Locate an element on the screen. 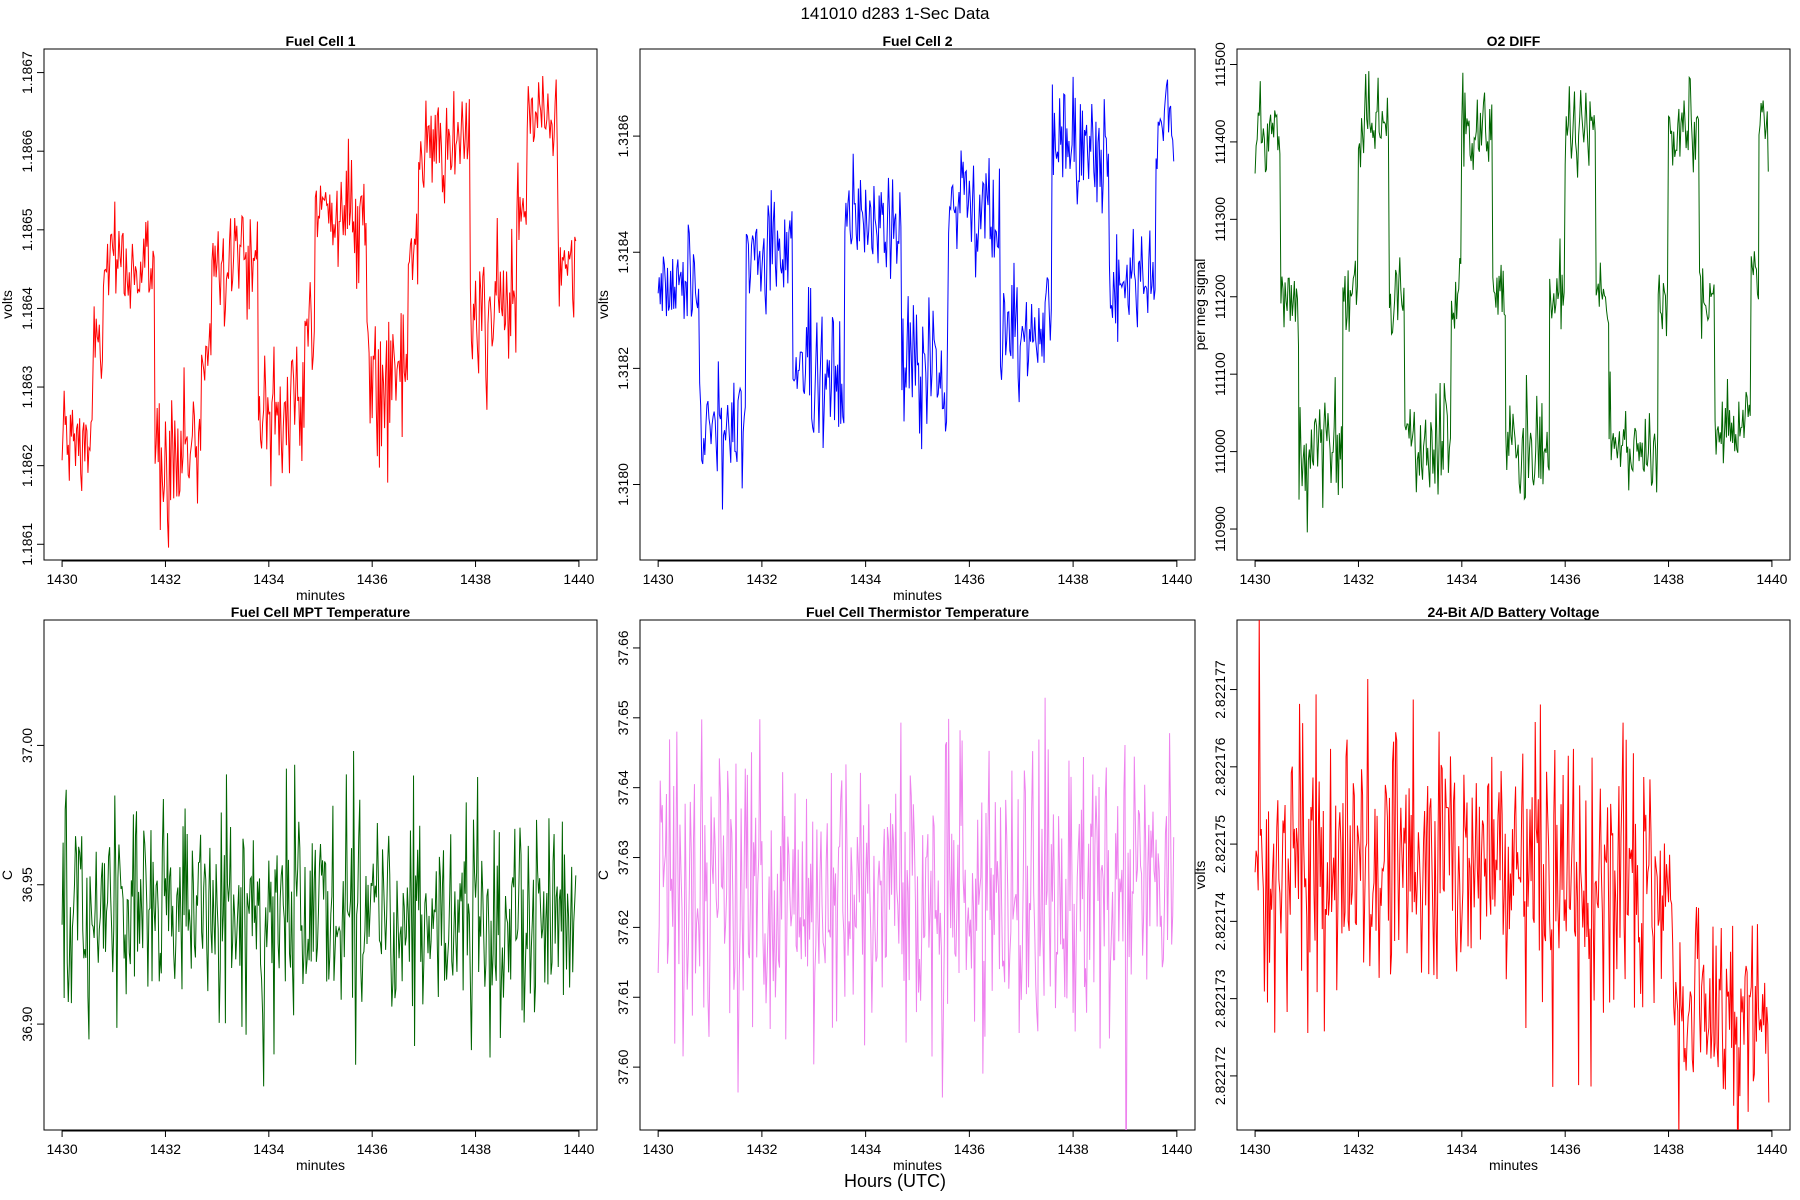  y-tick-label: 36.95 is located at coordinates (27, 884).